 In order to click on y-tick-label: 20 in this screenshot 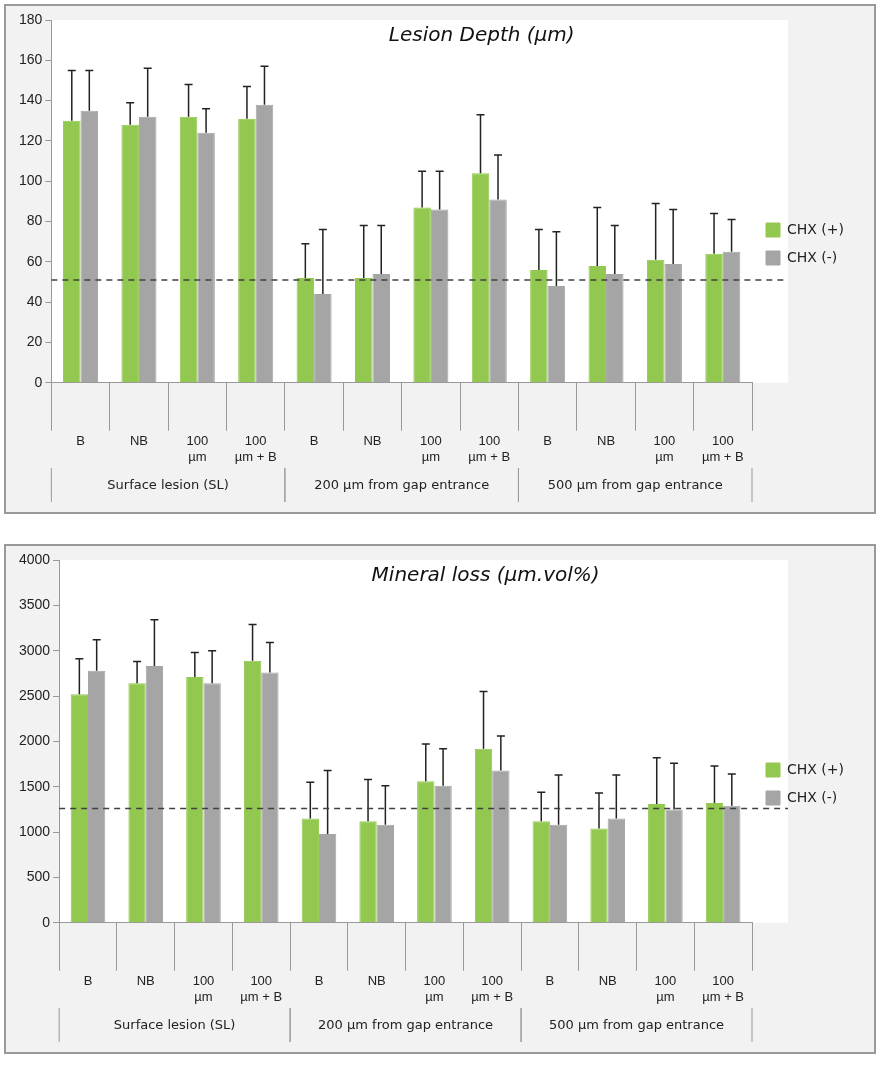, I will do `click(34, 341)`.